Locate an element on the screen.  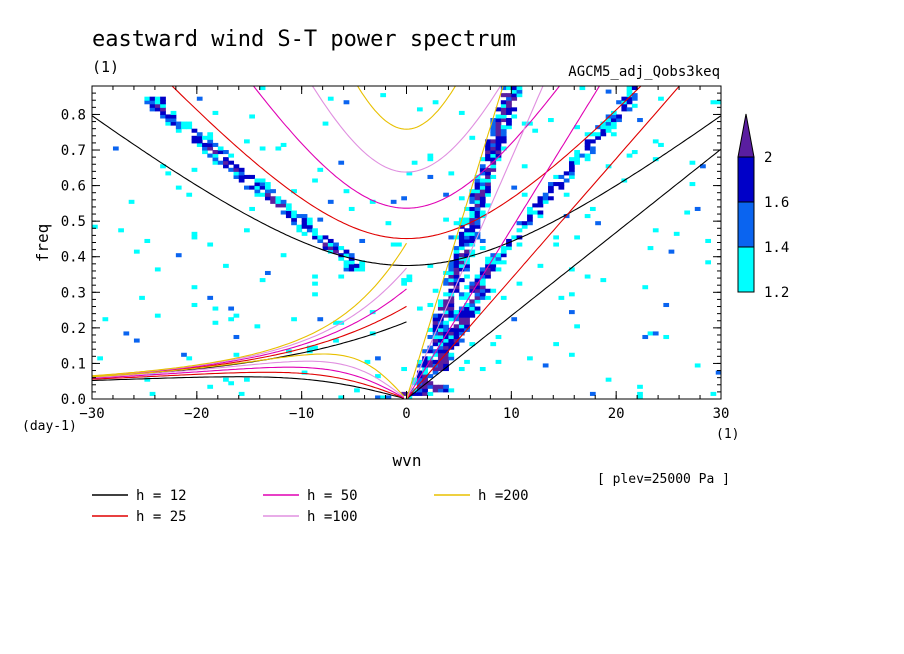
y-tick-label: 0.6 is located at coordinates (73, 187).